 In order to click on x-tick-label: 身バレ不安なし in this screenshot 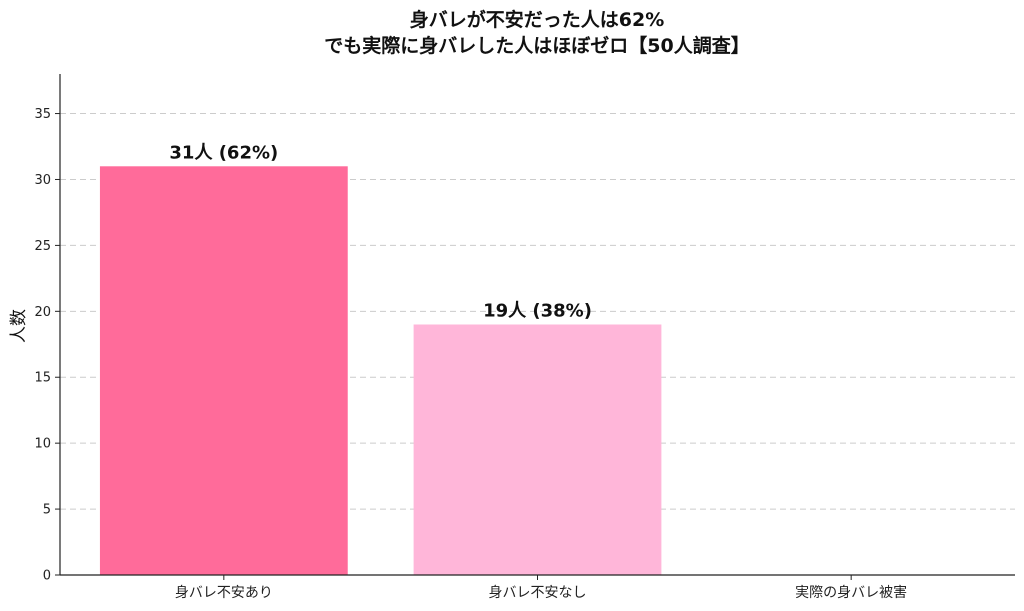, I will do `click(538, 593)`.